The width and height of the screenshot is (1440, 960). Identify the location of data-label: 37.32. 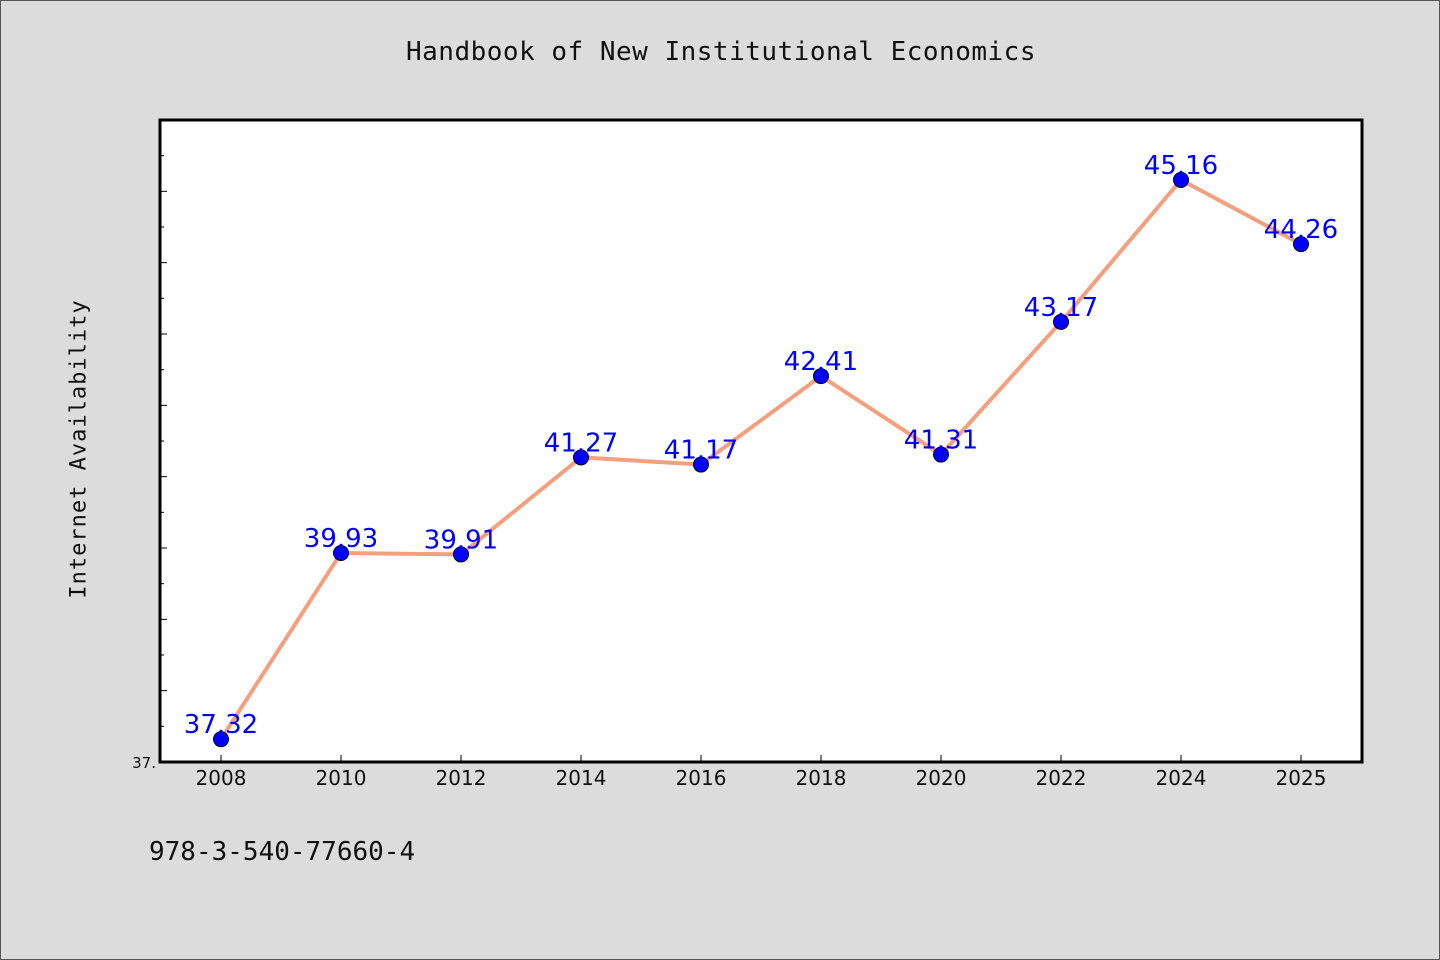
(221, 725).